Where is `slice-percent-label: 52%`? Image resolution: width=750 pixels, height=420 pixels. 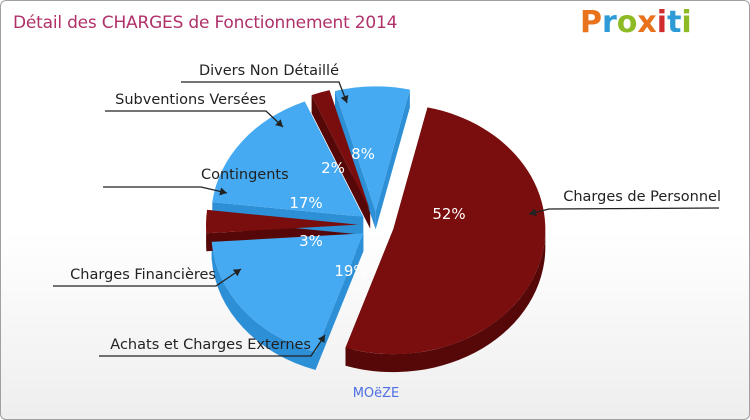 slice-percent-label: 52% is located at coordinates (448, 214).